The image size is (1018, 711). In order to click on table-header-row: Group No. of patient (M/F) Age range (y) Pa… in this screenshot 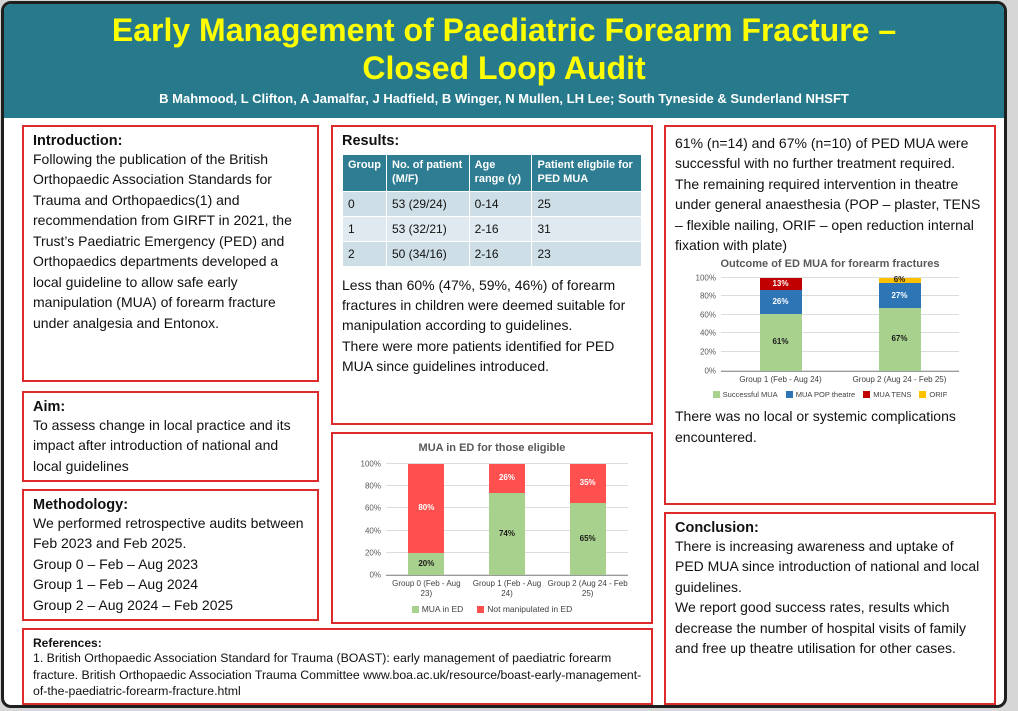, I will do `click(492, 173)`.